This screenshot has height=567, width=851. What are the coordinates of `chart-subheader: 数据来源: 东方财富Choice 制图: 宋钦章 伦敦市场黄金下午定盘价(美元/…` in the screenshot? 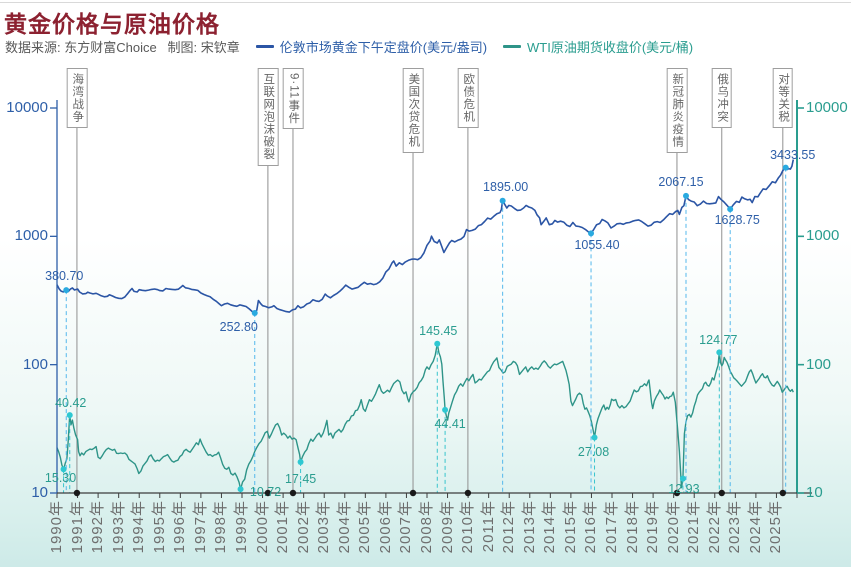 It's located at (349, 46).